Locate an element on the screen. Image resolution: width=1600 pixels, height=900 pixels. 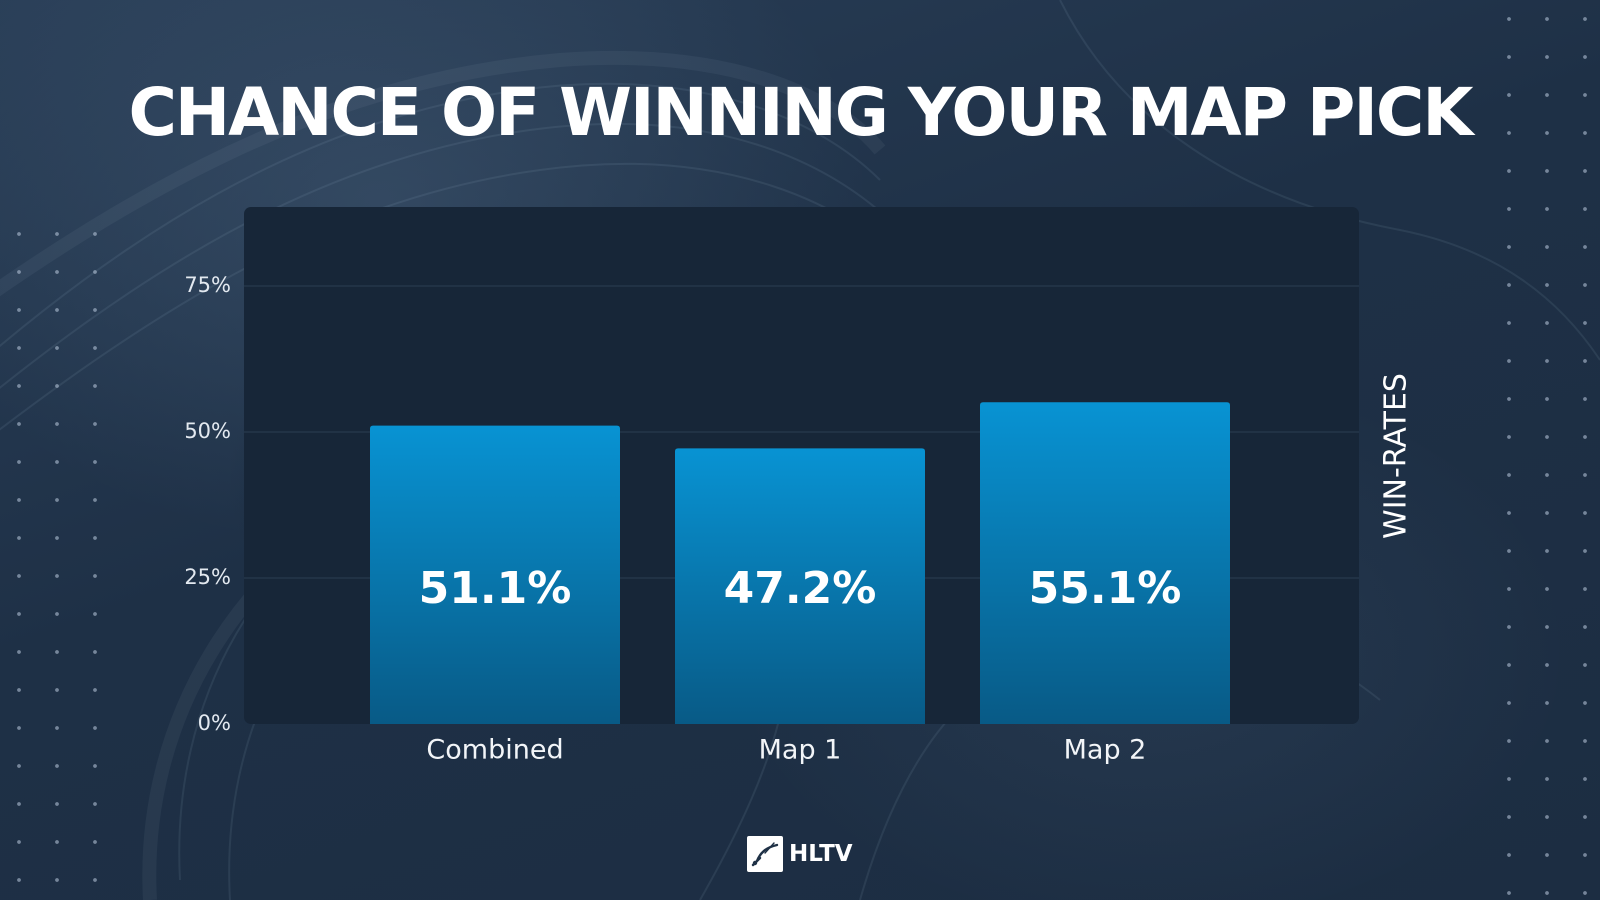
x-tick-label: Map 2 is located at coordinates (1105, 750).